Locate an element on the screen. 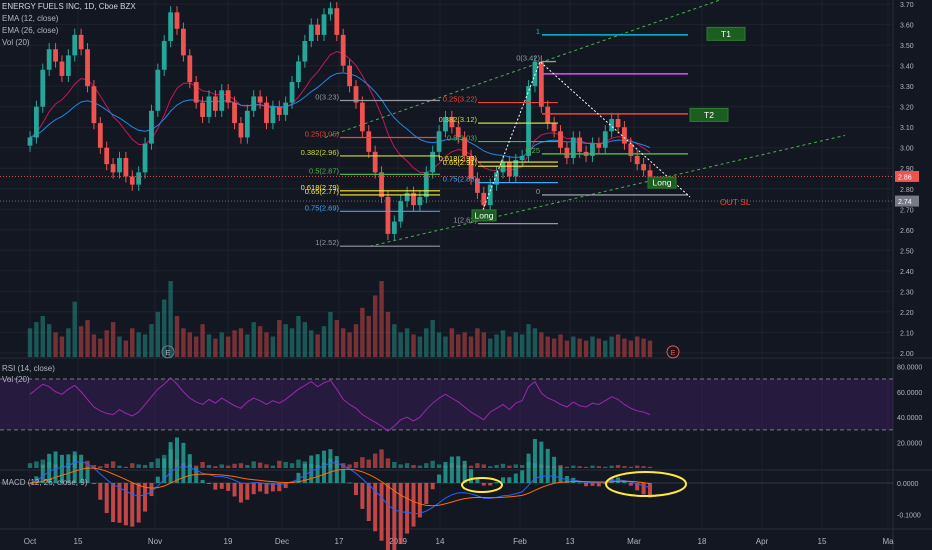 The height and width of the screenshot is (550, 932). fib-level-label: 1(2.52) is located at coordinates (327, 242).